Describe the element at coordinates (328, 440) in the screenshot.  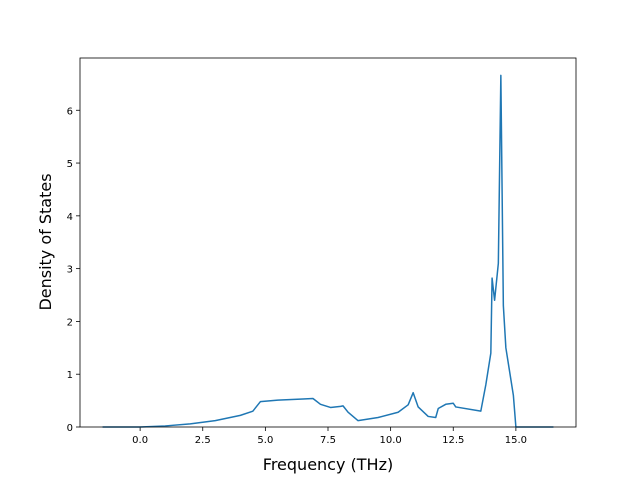
I see `x-tick-label: 7.5` at that location.